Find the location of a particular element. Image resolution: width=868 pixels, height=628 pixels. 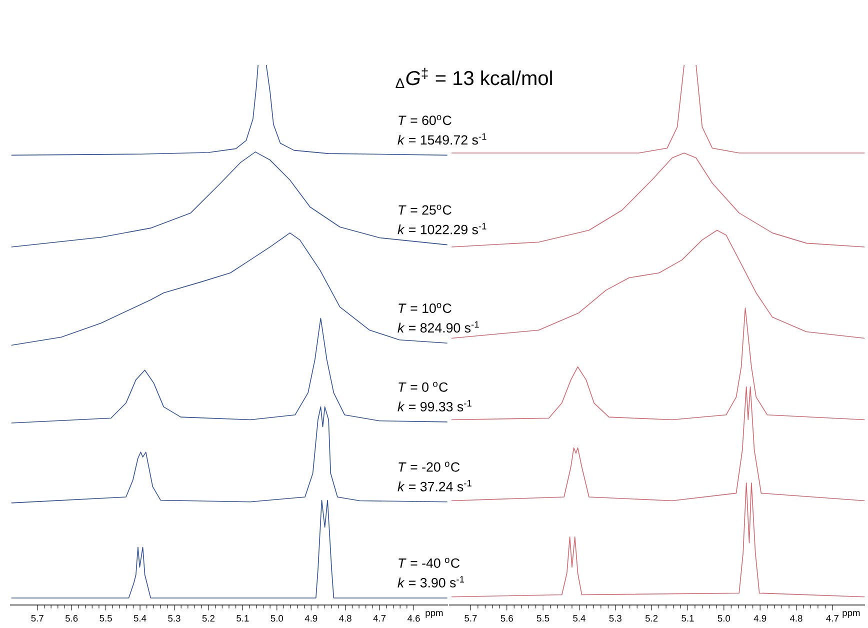

annotation: k = 37.24 s$^{-1}$ is located at coordinates (435, 486).